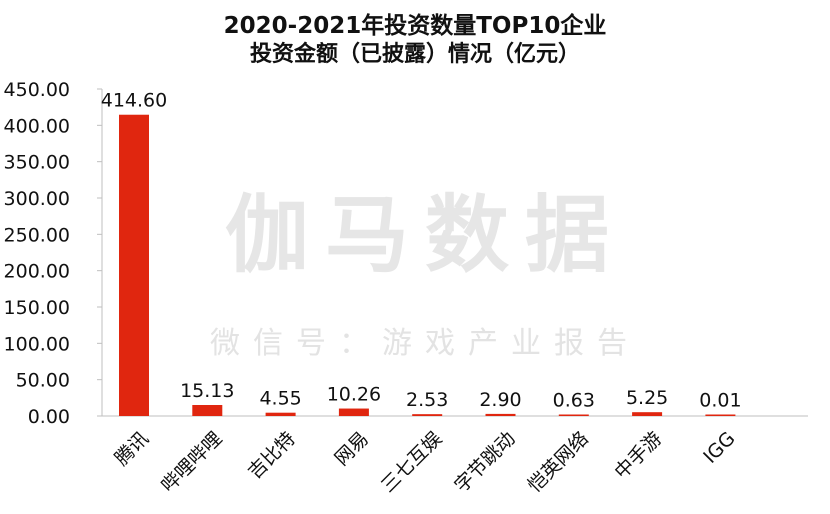 Image resolution: width=830 pixels, height=514 pixels. What do you see at coordinates (574, 401) in the screenshot?
I see `data-label: 0.63` at bounding box center [574, 401].